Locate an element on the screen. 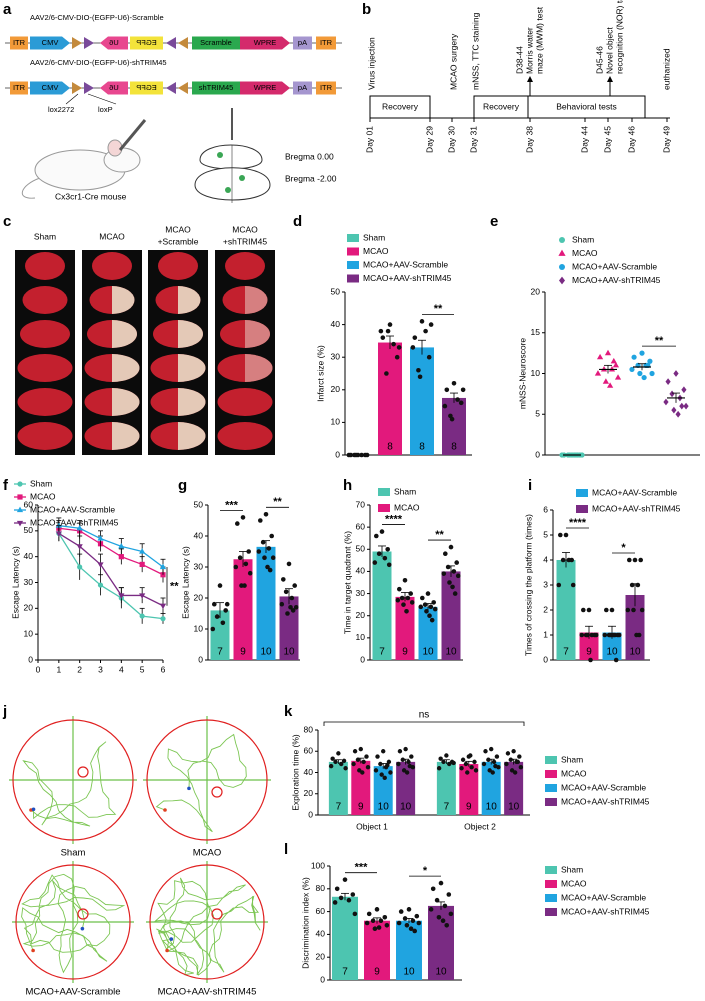  phase-label: Behavioral tests is located at coordinates (586, 106).